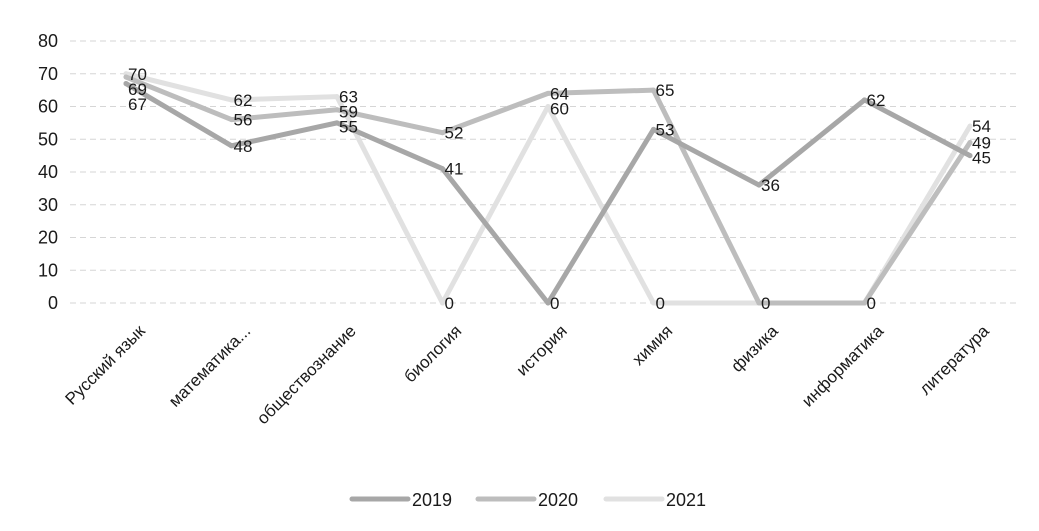  Describe the element at coordinates (665, 129) in the screenshot. I see `data-label-2019: 53` at that location.